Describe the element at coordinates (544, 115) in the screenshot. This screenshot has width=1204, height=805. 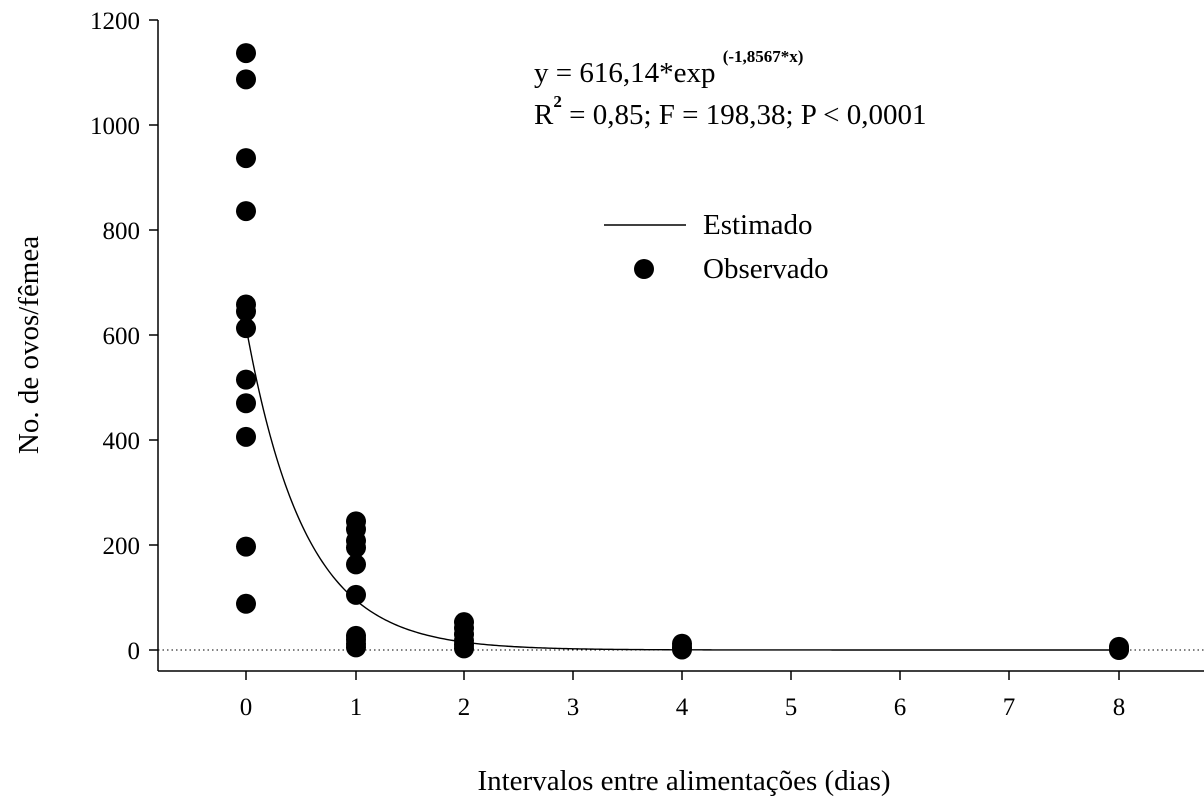
I see `equation-line-2-r: R` at that location.